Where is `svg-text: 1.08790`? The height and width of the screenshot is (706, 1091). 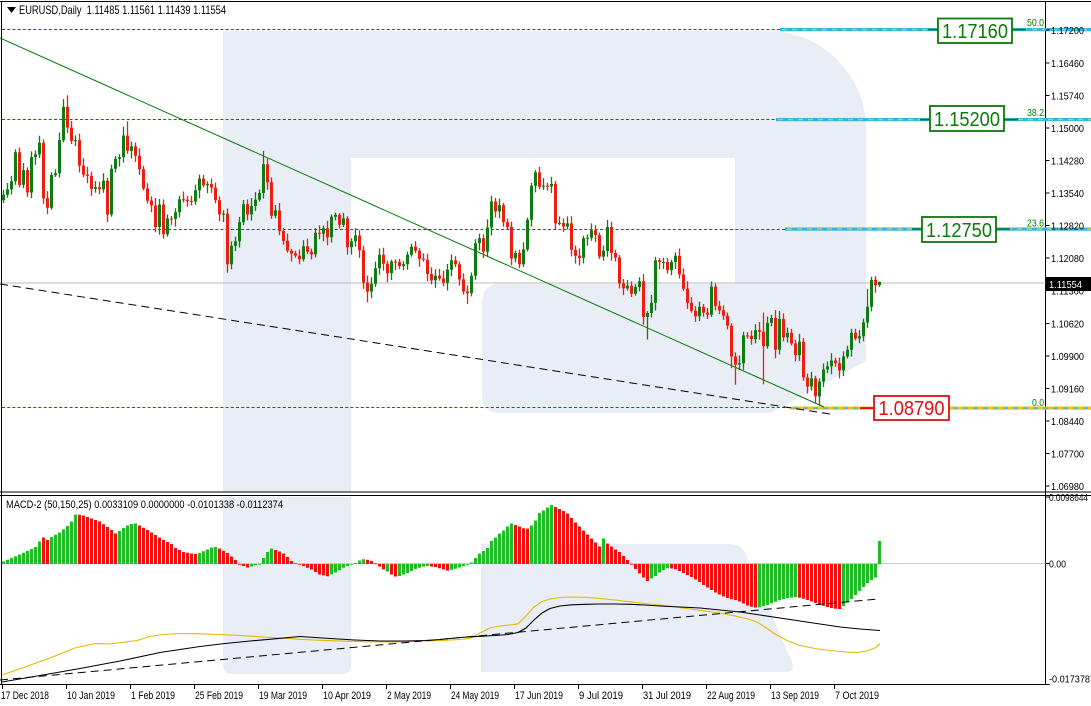
svg-text: 1.08790 is located at coordinates (912, 408).